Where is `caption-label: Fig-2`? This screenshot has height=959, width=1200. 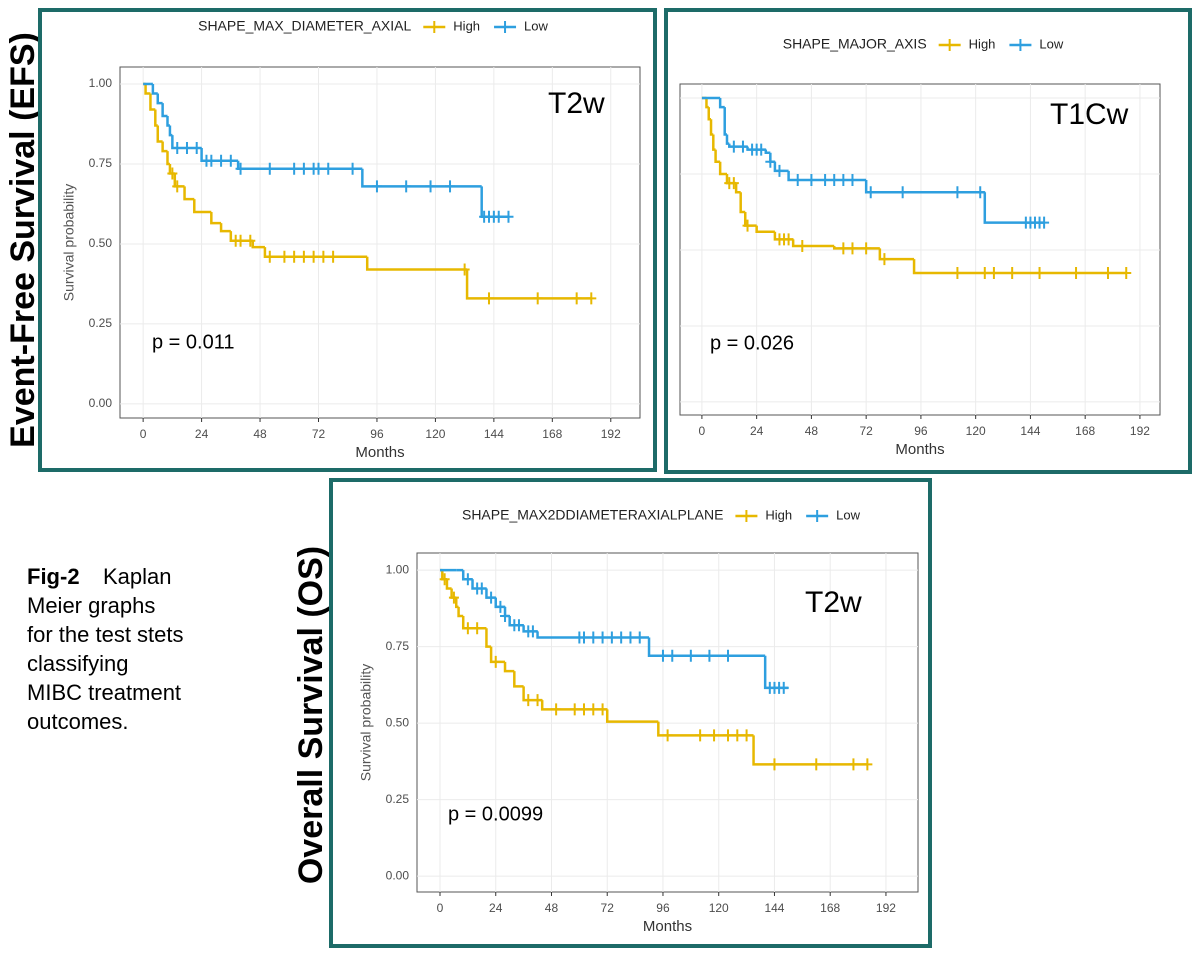
caption-label: Fig-2 is located at coordinates (53, 576).